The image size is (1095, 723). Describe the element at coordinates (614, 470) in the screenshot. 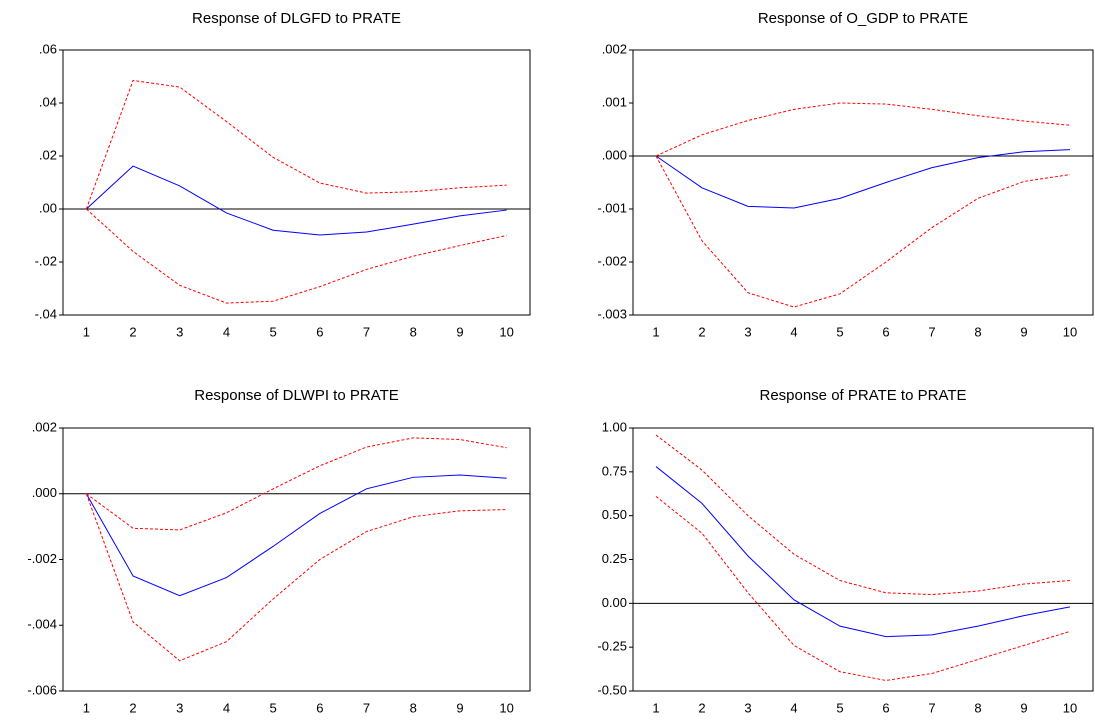

I see `y-tick-label: 0.75` at that location.